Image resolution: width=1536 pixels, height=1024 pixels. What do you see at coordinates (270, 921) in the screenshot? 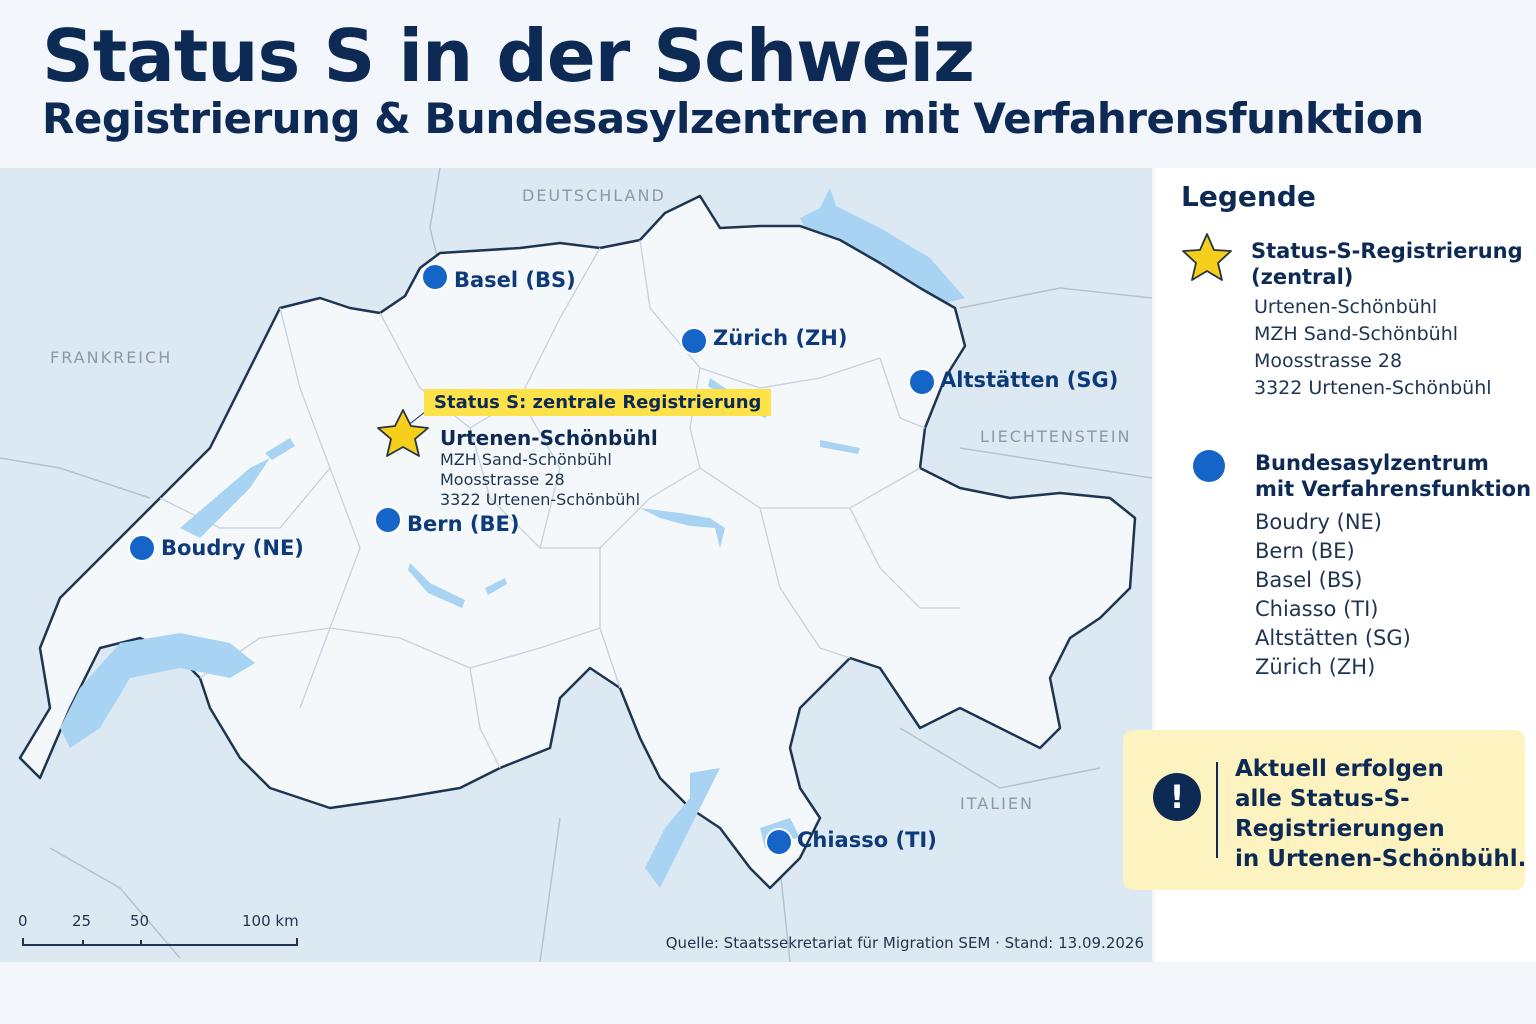
I see `scale-tick-label: 100 km` at bounding box center [270, 921].